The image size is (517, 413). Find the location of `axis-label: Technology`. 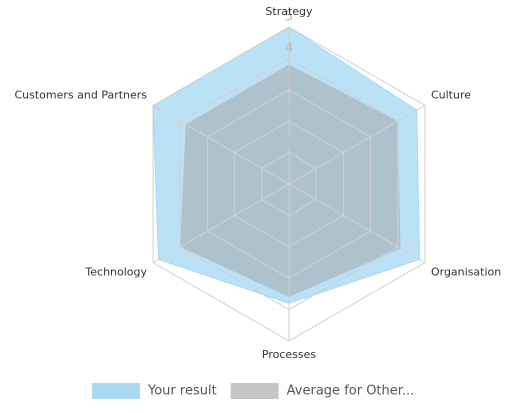

axis-label: Technology is located at coordinates (115, 272).